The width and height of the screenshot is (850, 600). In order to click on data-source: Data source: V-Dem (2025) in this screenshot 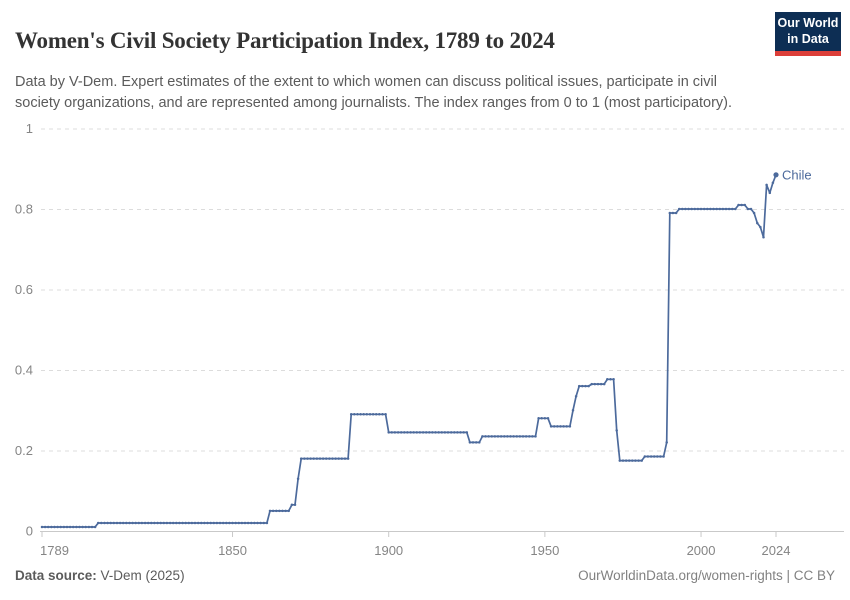, I will do `click(100, 575)`.